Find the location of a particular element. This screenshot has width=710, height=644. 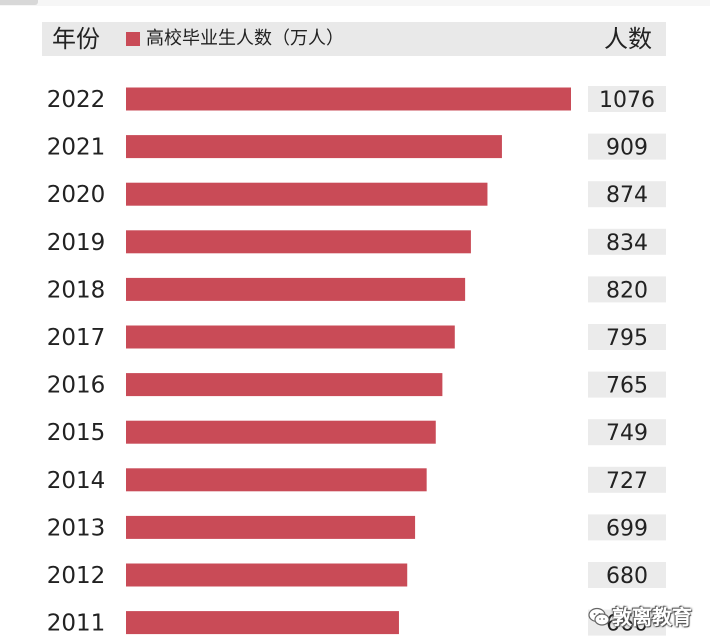

value-box-2020 is located at coordinates (627, 194).